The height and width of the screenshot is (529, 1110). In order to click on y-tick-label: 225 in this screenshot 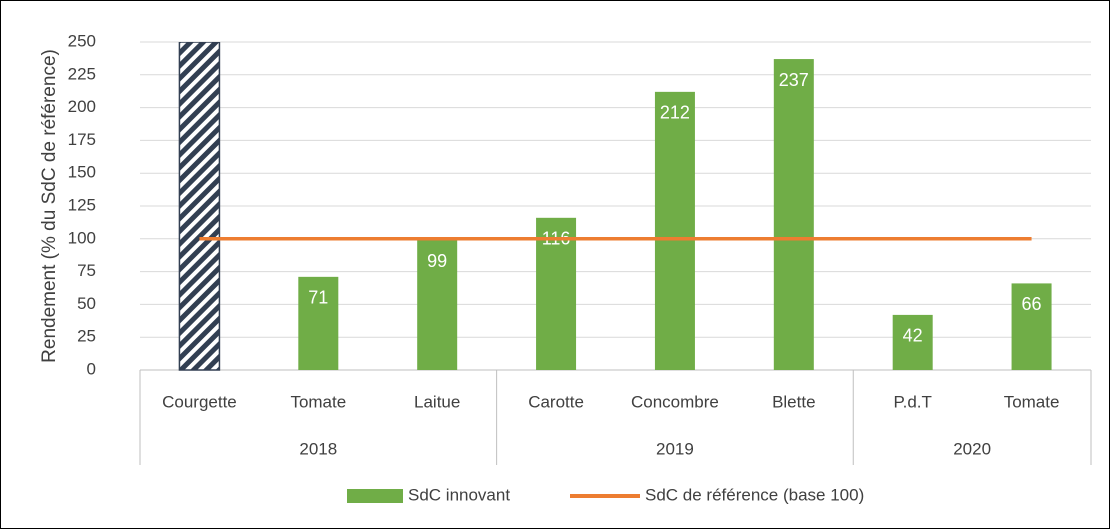, I will do `click(82, 73)`.